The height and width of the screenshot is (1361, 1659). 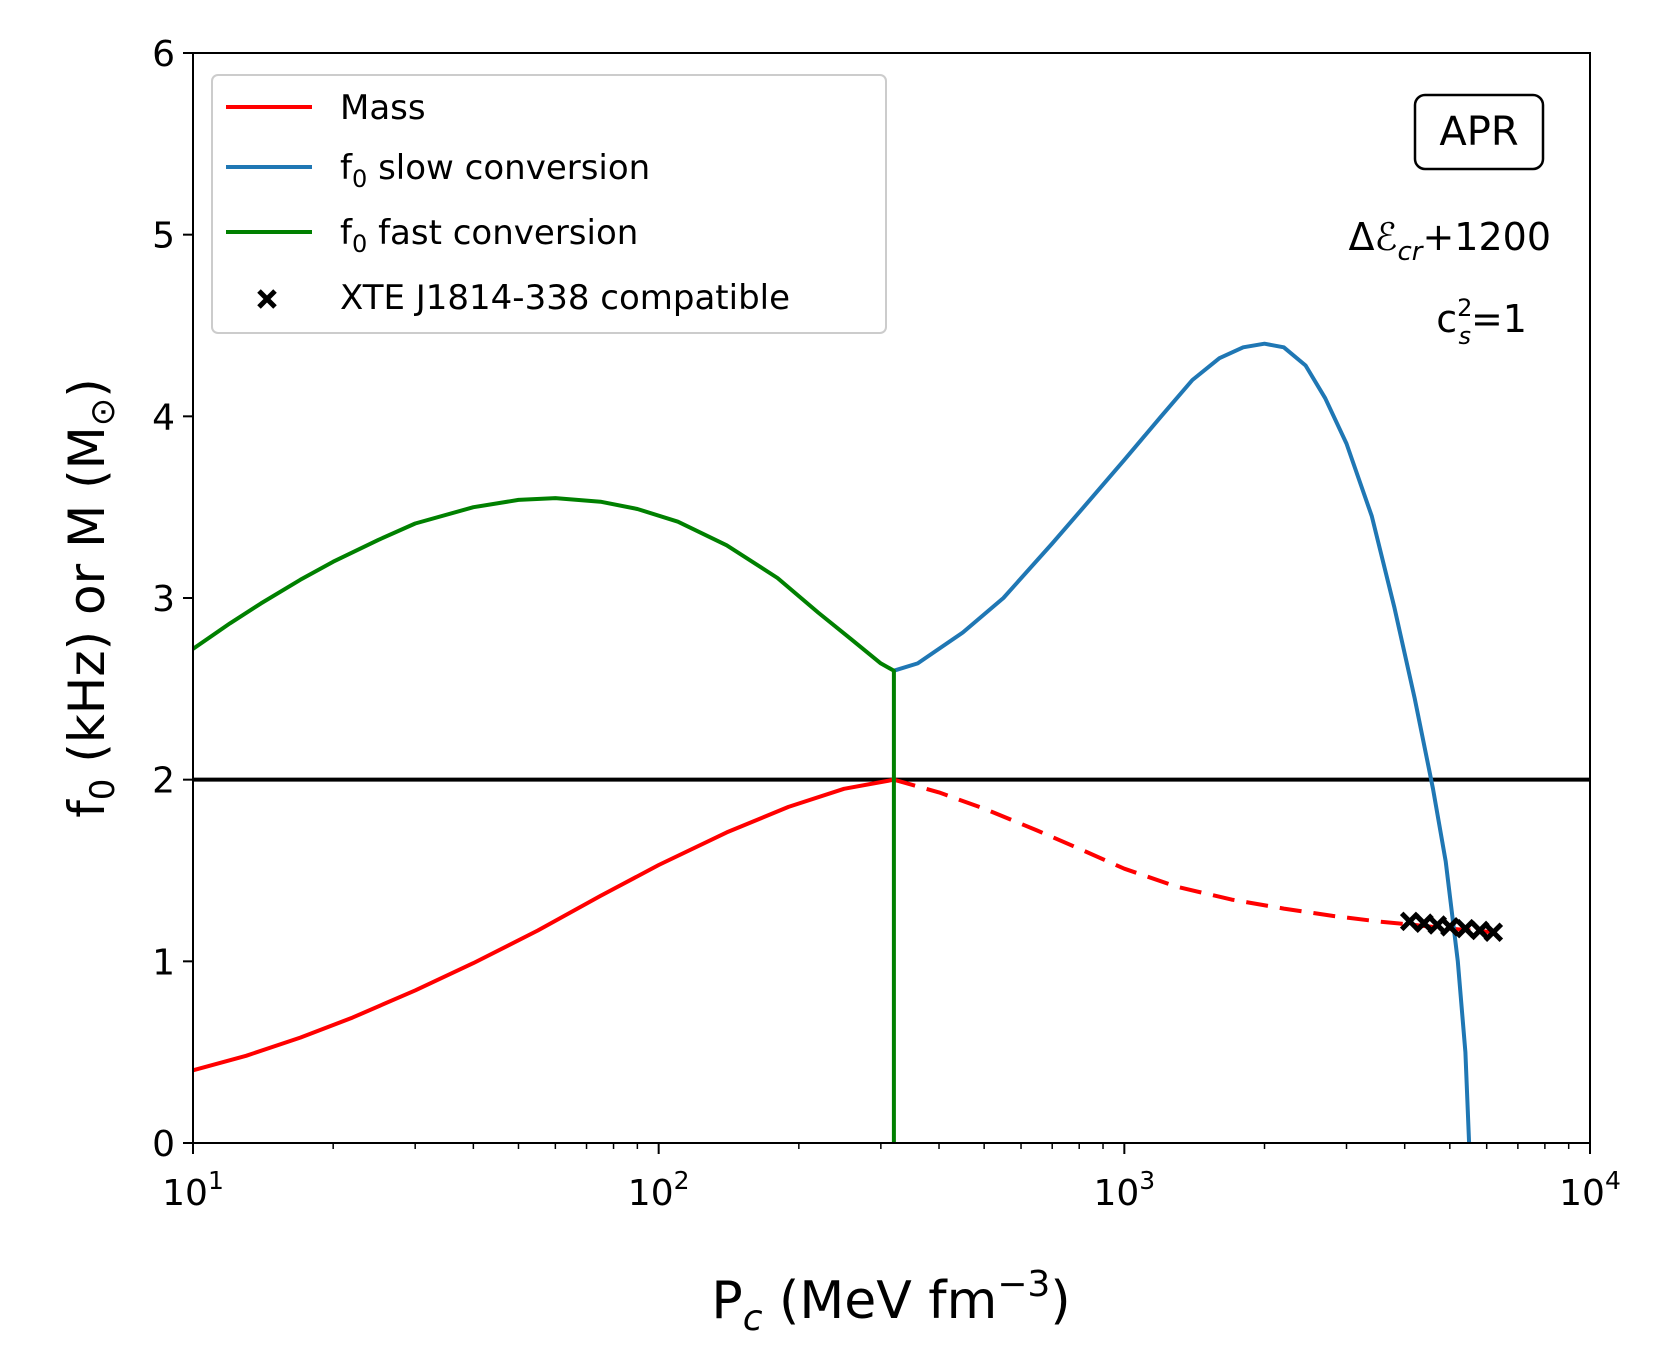 I want to click on cs-annotation: c2 s=1, so click(x=1481, y=322).